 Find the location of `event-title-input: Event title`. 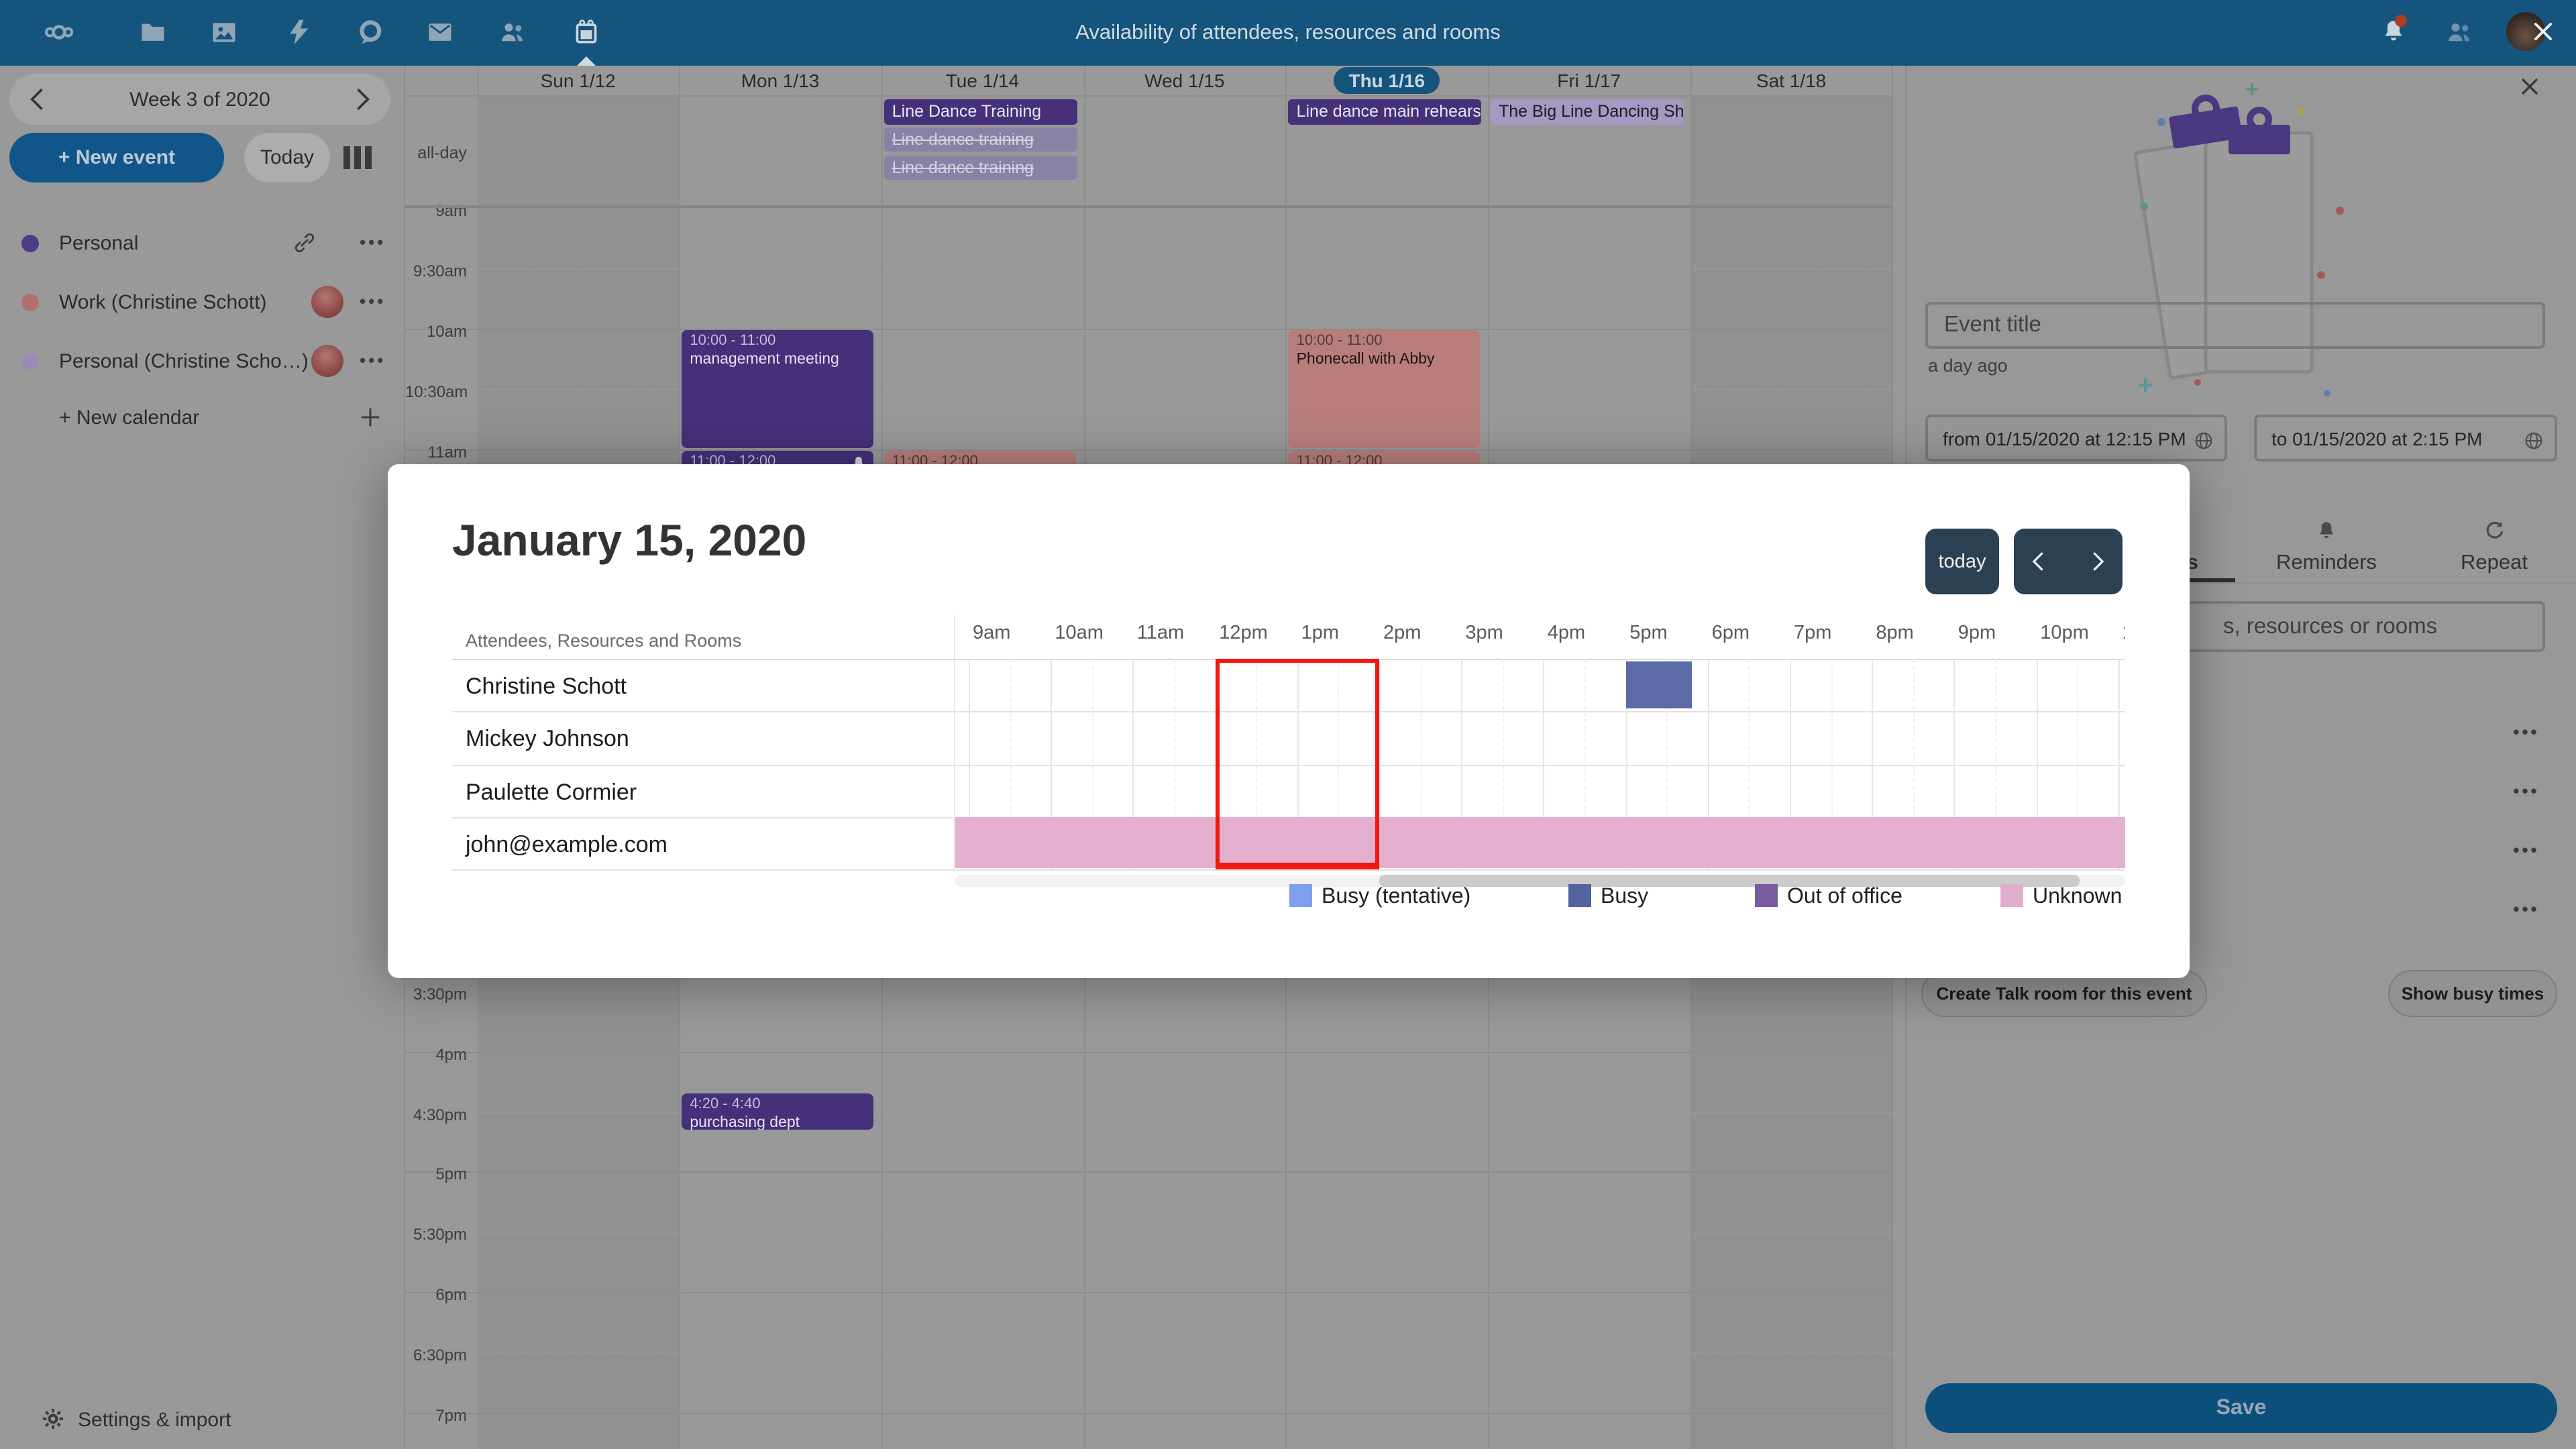

event-title-input: Event title is located at coordinates (2235, 325).